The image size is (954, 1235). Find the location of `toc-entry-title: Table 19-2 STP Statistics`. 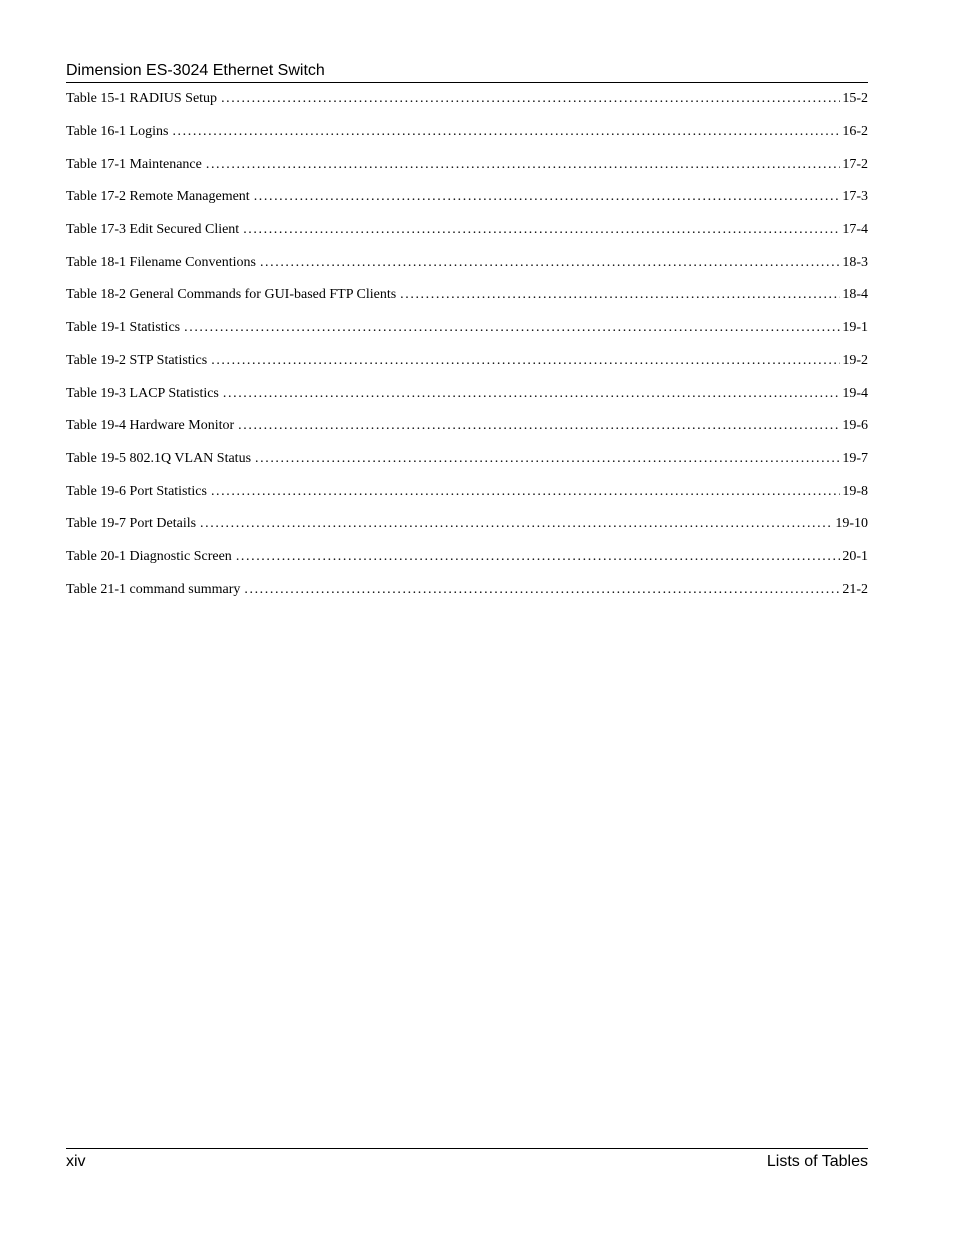

toc-entry-title: Table 19-2 STP Statistics is located at coordinates (137, 360).